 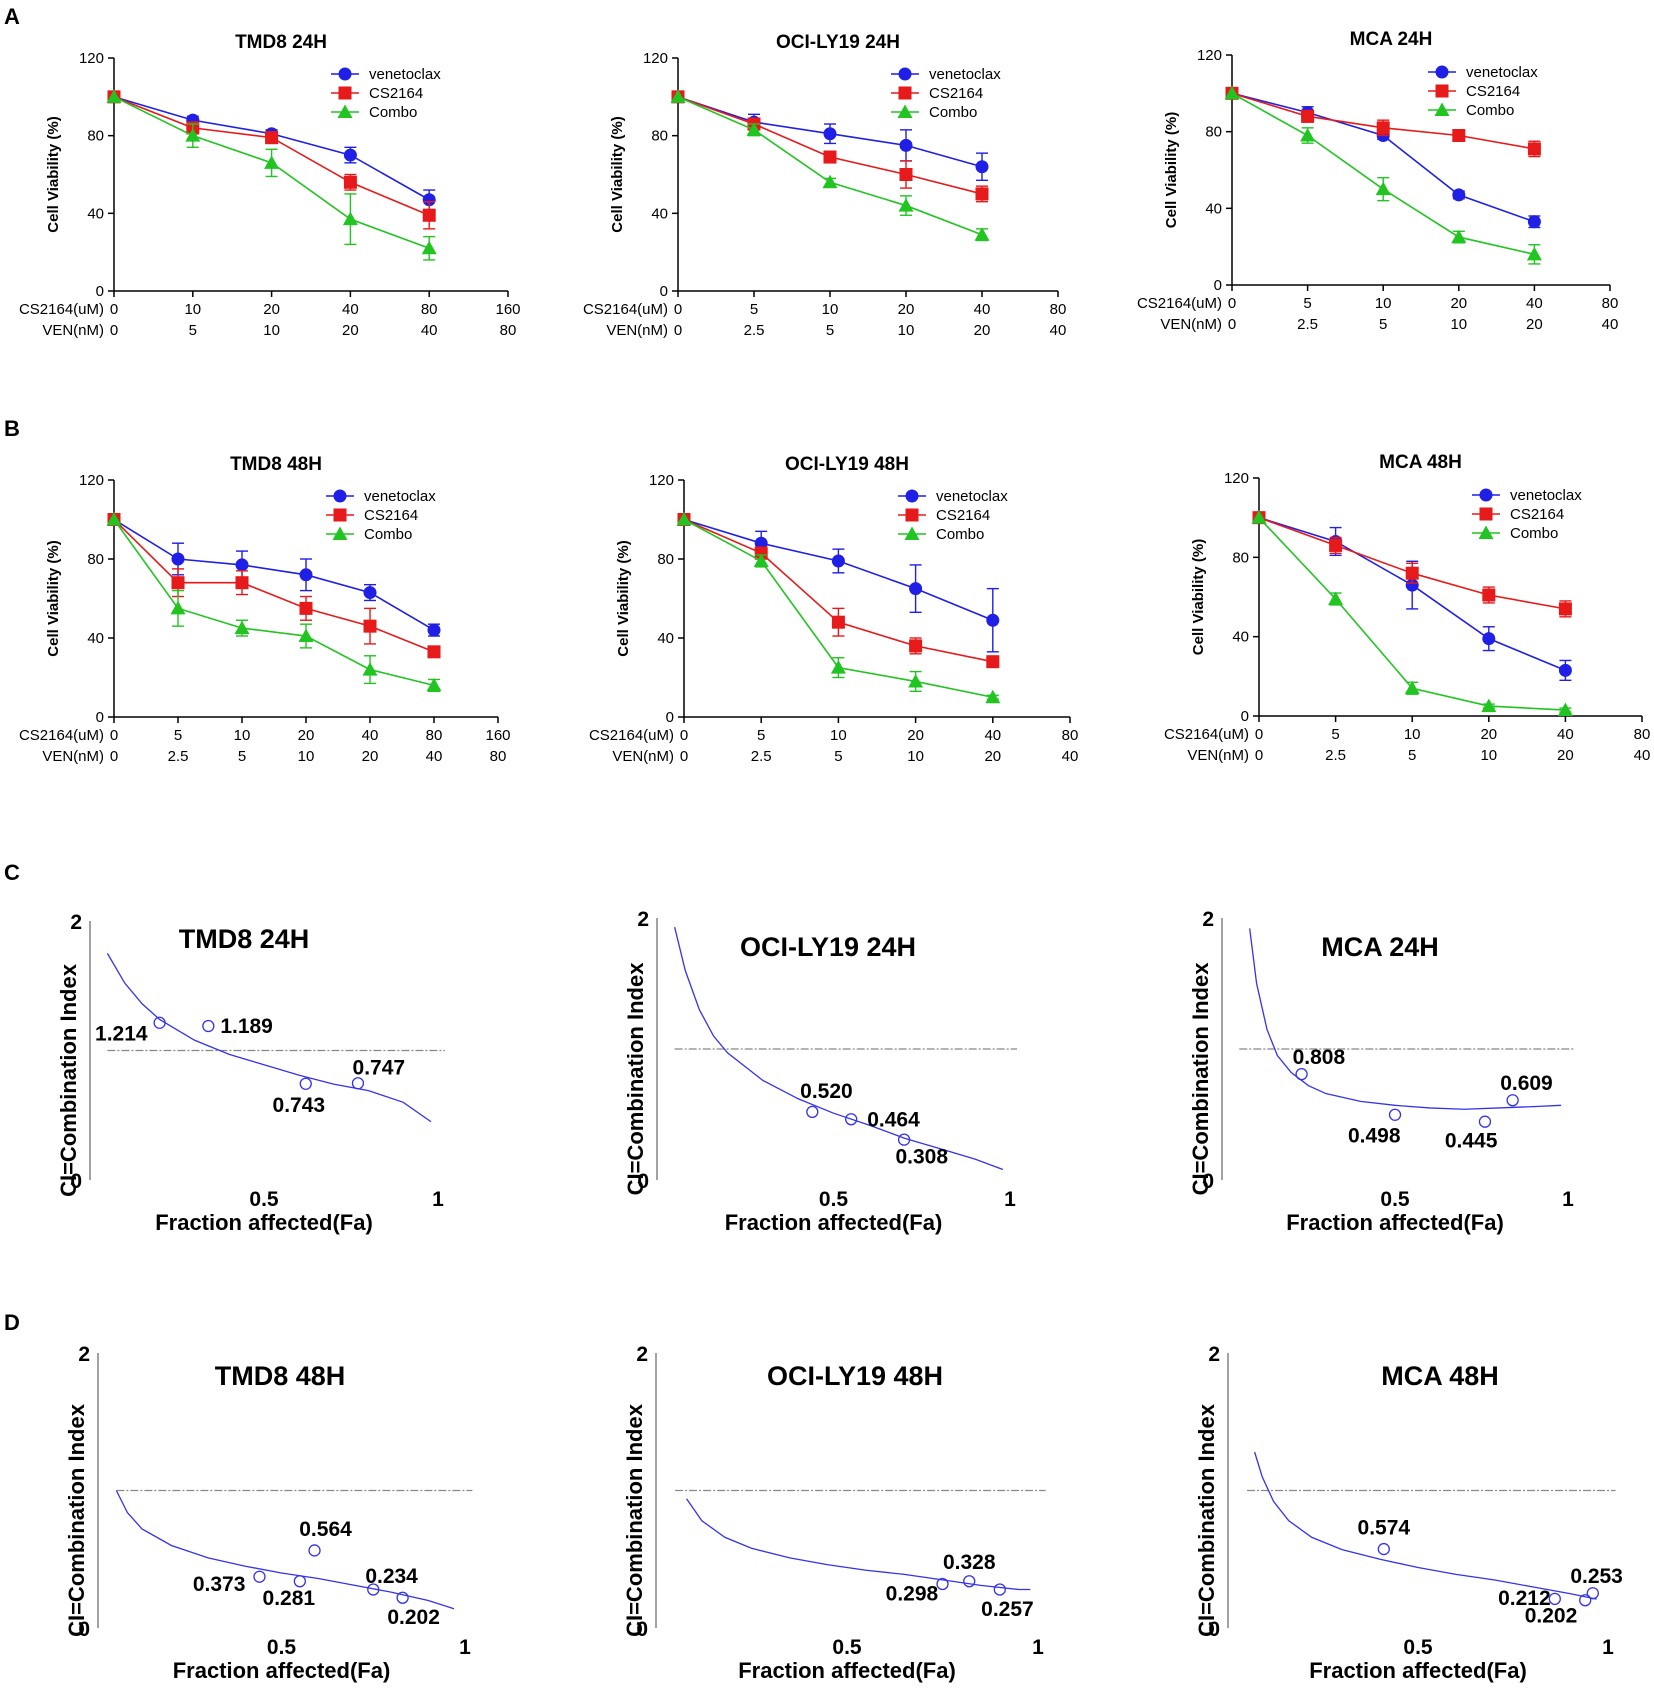 What do you see at coordinates (242, 756) in the screenshot?
I see `x-tick-label-ven: 5` at bounding box center [242, 756].